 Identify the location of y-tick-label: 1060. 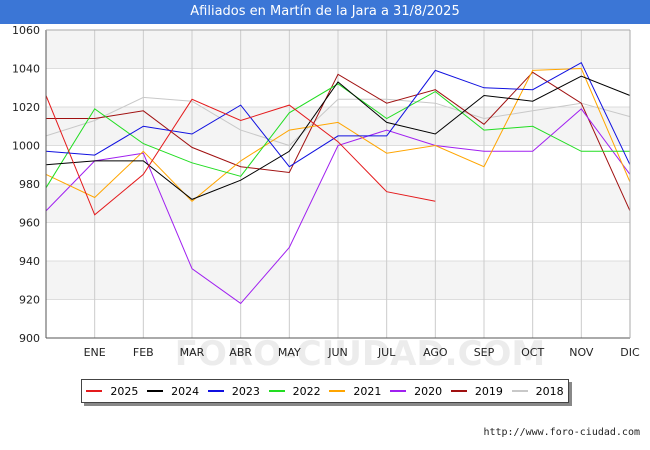
(26, 30).